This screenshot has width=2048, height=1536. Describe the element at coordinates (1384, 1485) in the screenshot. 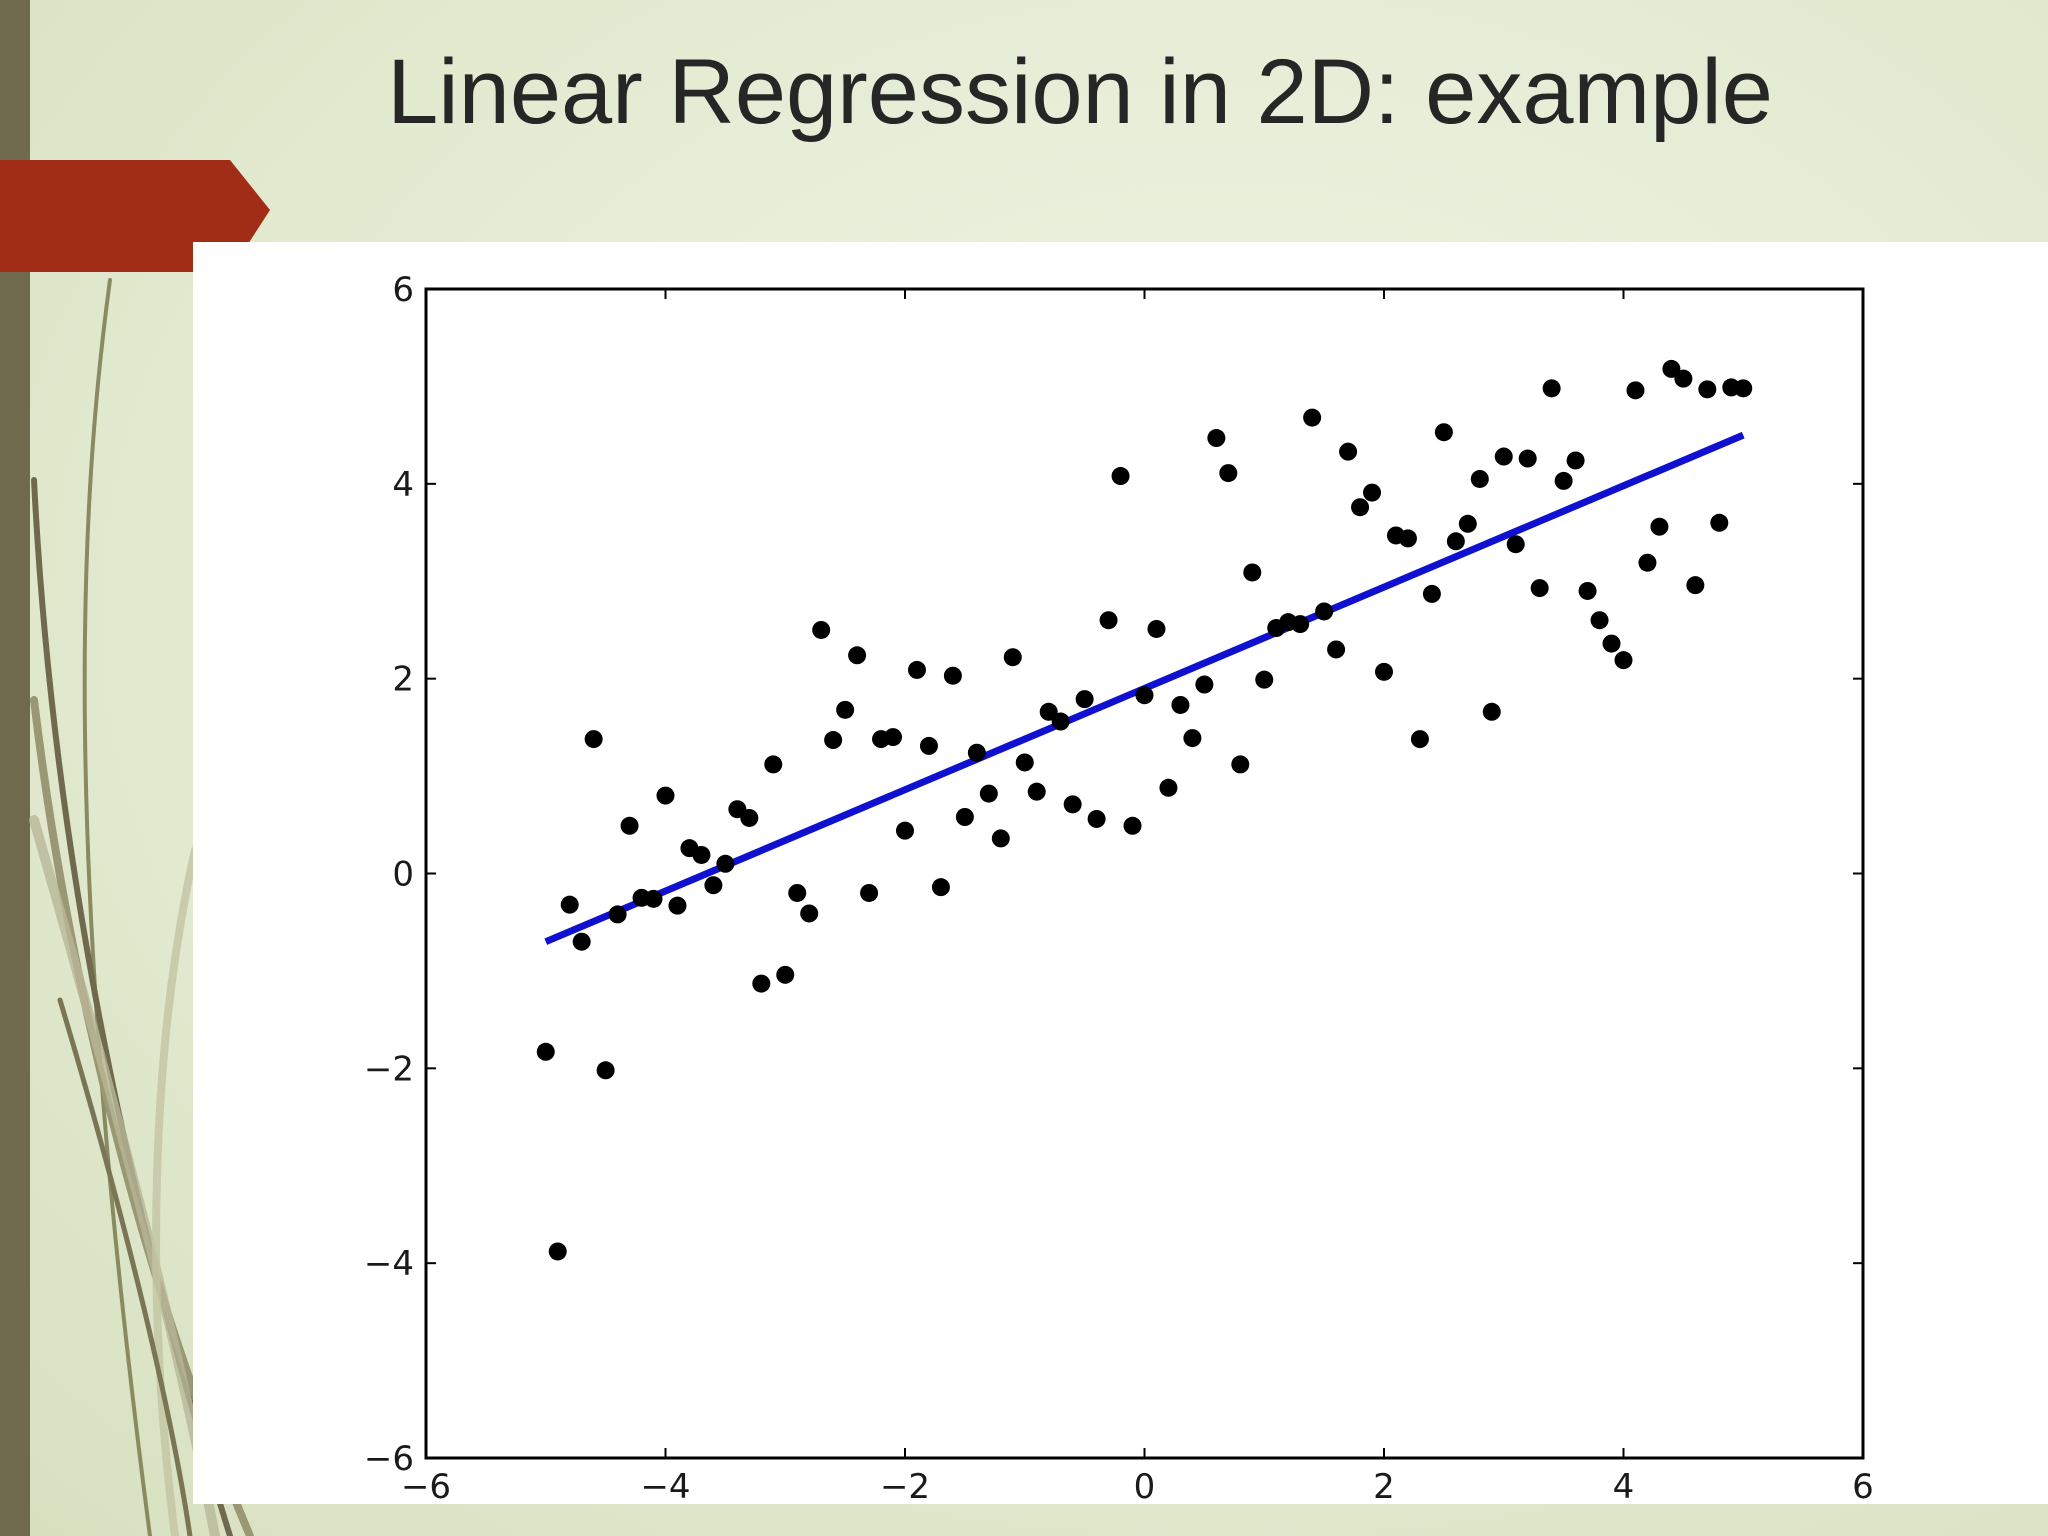

I see `x-tick-label: 2` at that location.